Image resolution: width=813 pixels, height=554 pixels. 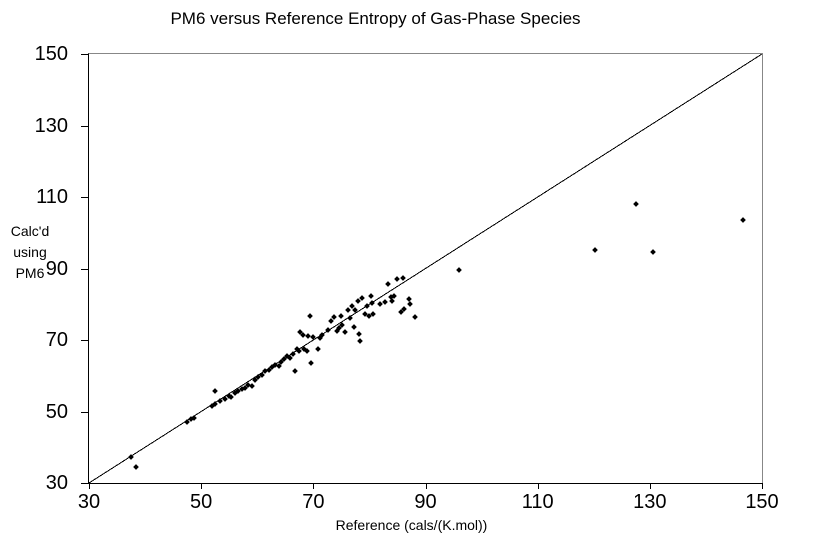 What do you see at coordinates (52, 197) in the screenshot?
I see `y-tick-label: 110` at bounding box center [52, 197].